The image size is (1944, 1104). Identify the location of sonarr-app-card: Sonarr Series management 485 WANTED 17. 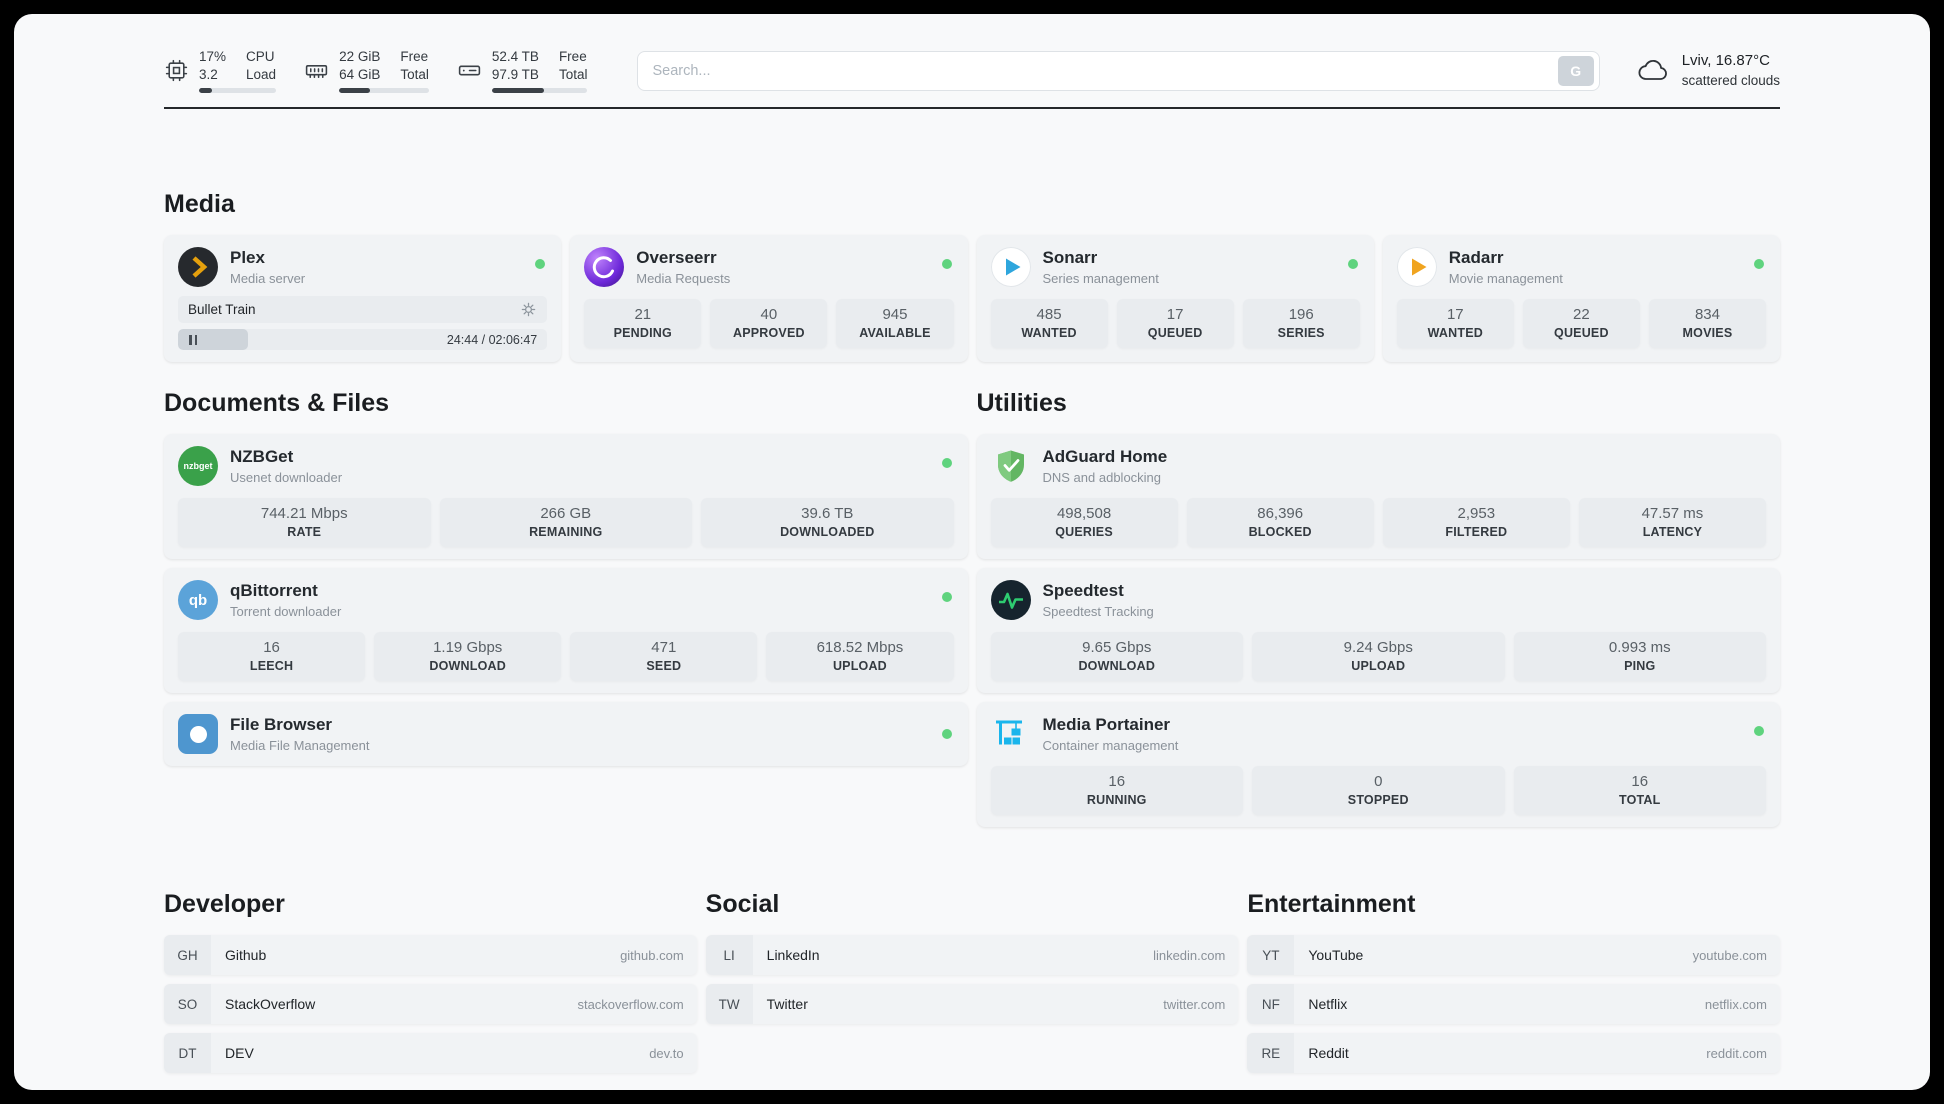
(1175, 299).